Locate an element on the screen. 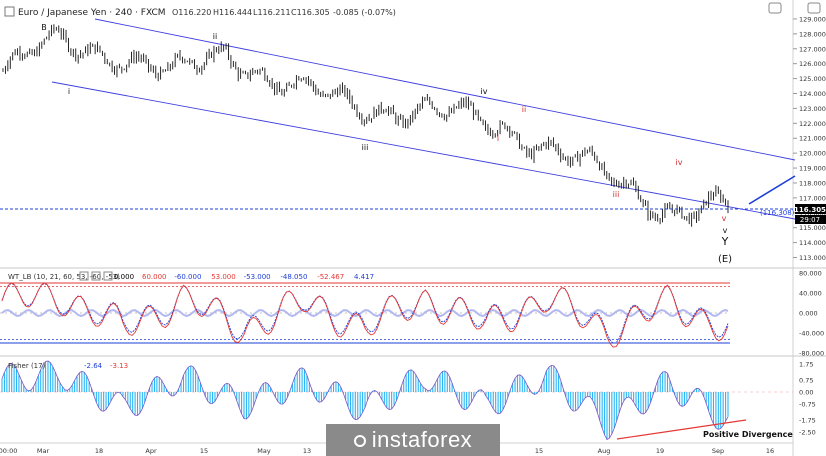  price-tick-label: 127.000 is located at coordinates (812, 49).